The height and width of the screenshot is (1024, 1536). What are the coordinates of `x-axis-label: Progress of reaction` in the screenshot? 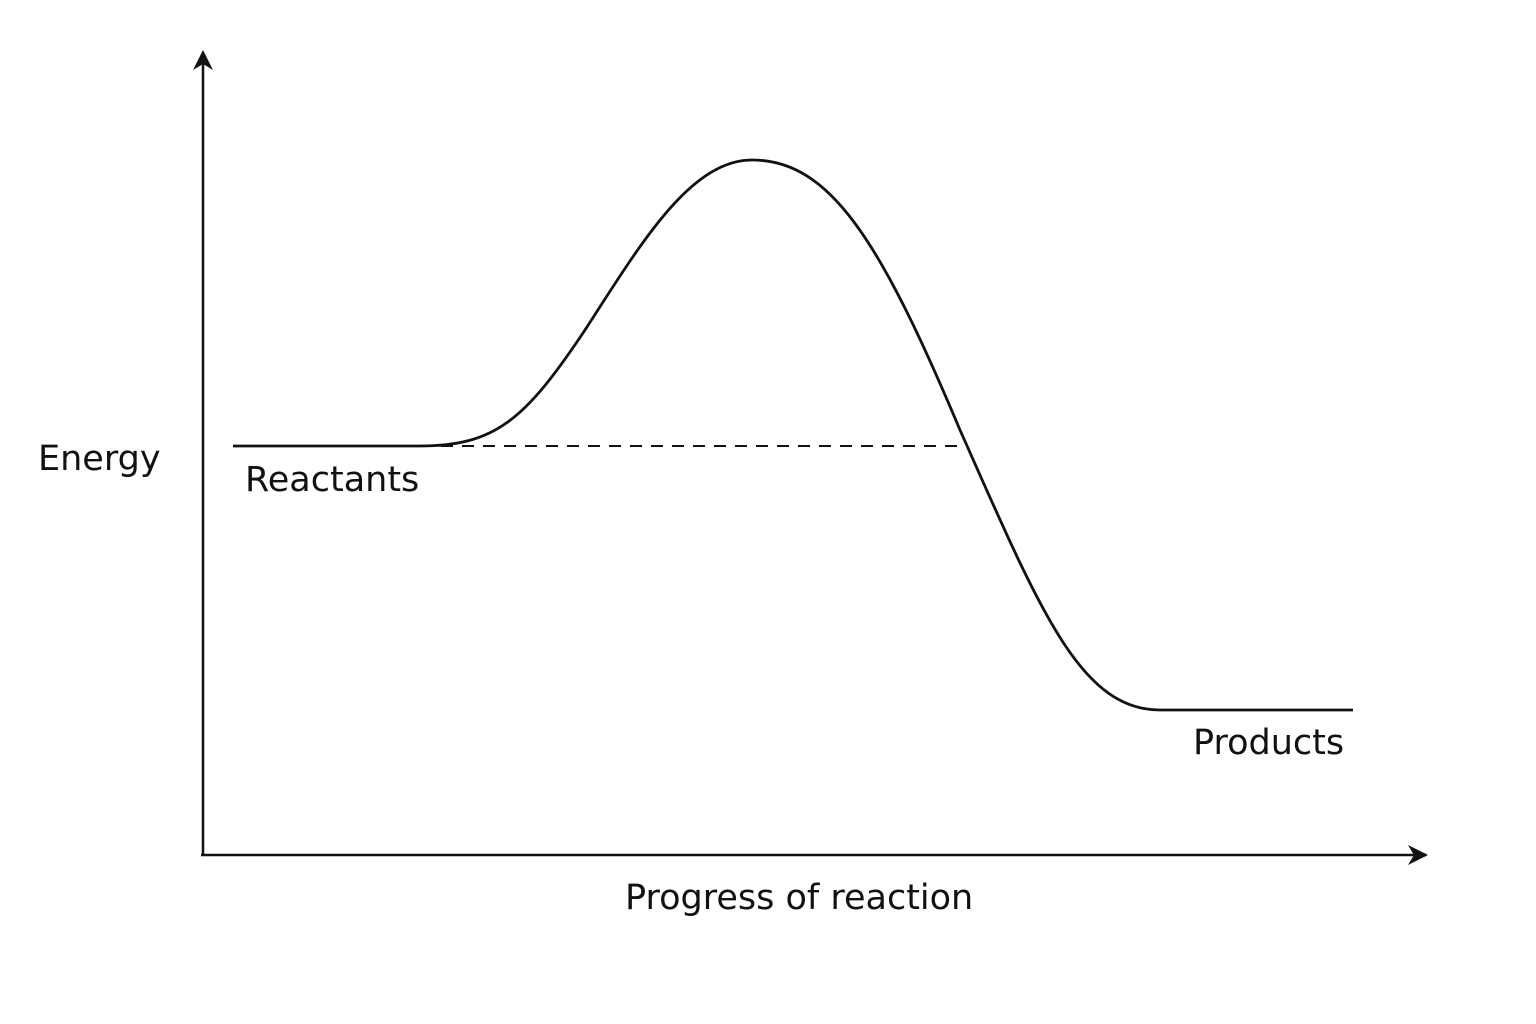 It's located at (799, 898).